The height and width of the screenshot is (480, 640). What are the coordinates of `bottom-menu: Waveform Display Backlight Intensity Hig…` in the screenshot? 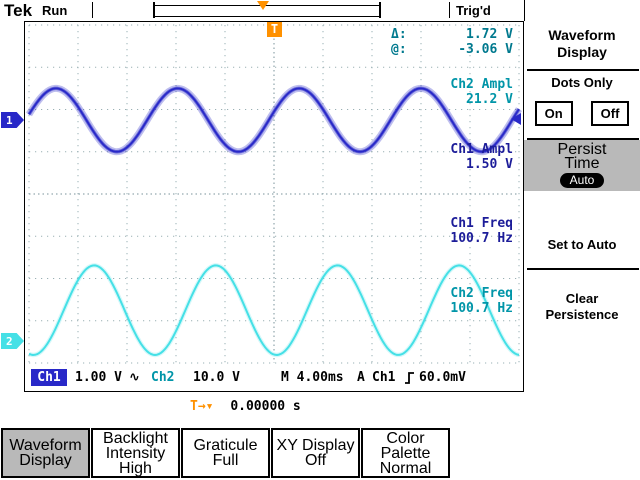 It's located at (320, 454).